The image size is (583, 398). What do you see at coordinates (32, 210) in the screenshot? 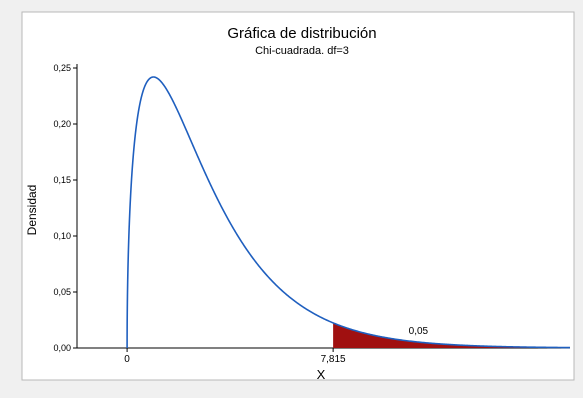
I see `y-axis-label: Densidad` at bounding box center [32, 210].